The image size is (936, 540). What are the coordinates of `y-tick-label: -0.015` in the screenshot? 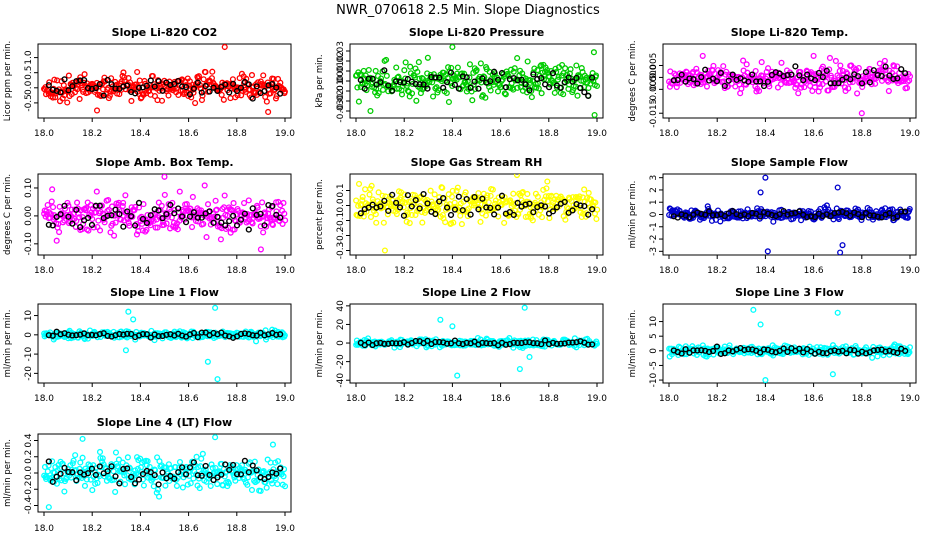 It's located at (654, 113).